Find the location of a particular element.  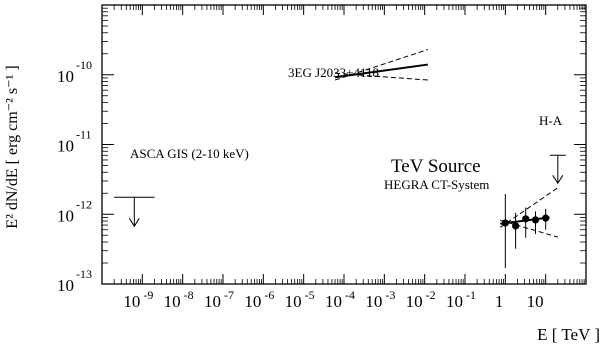

ha-label: H-A is located at coordinates (551, 120).